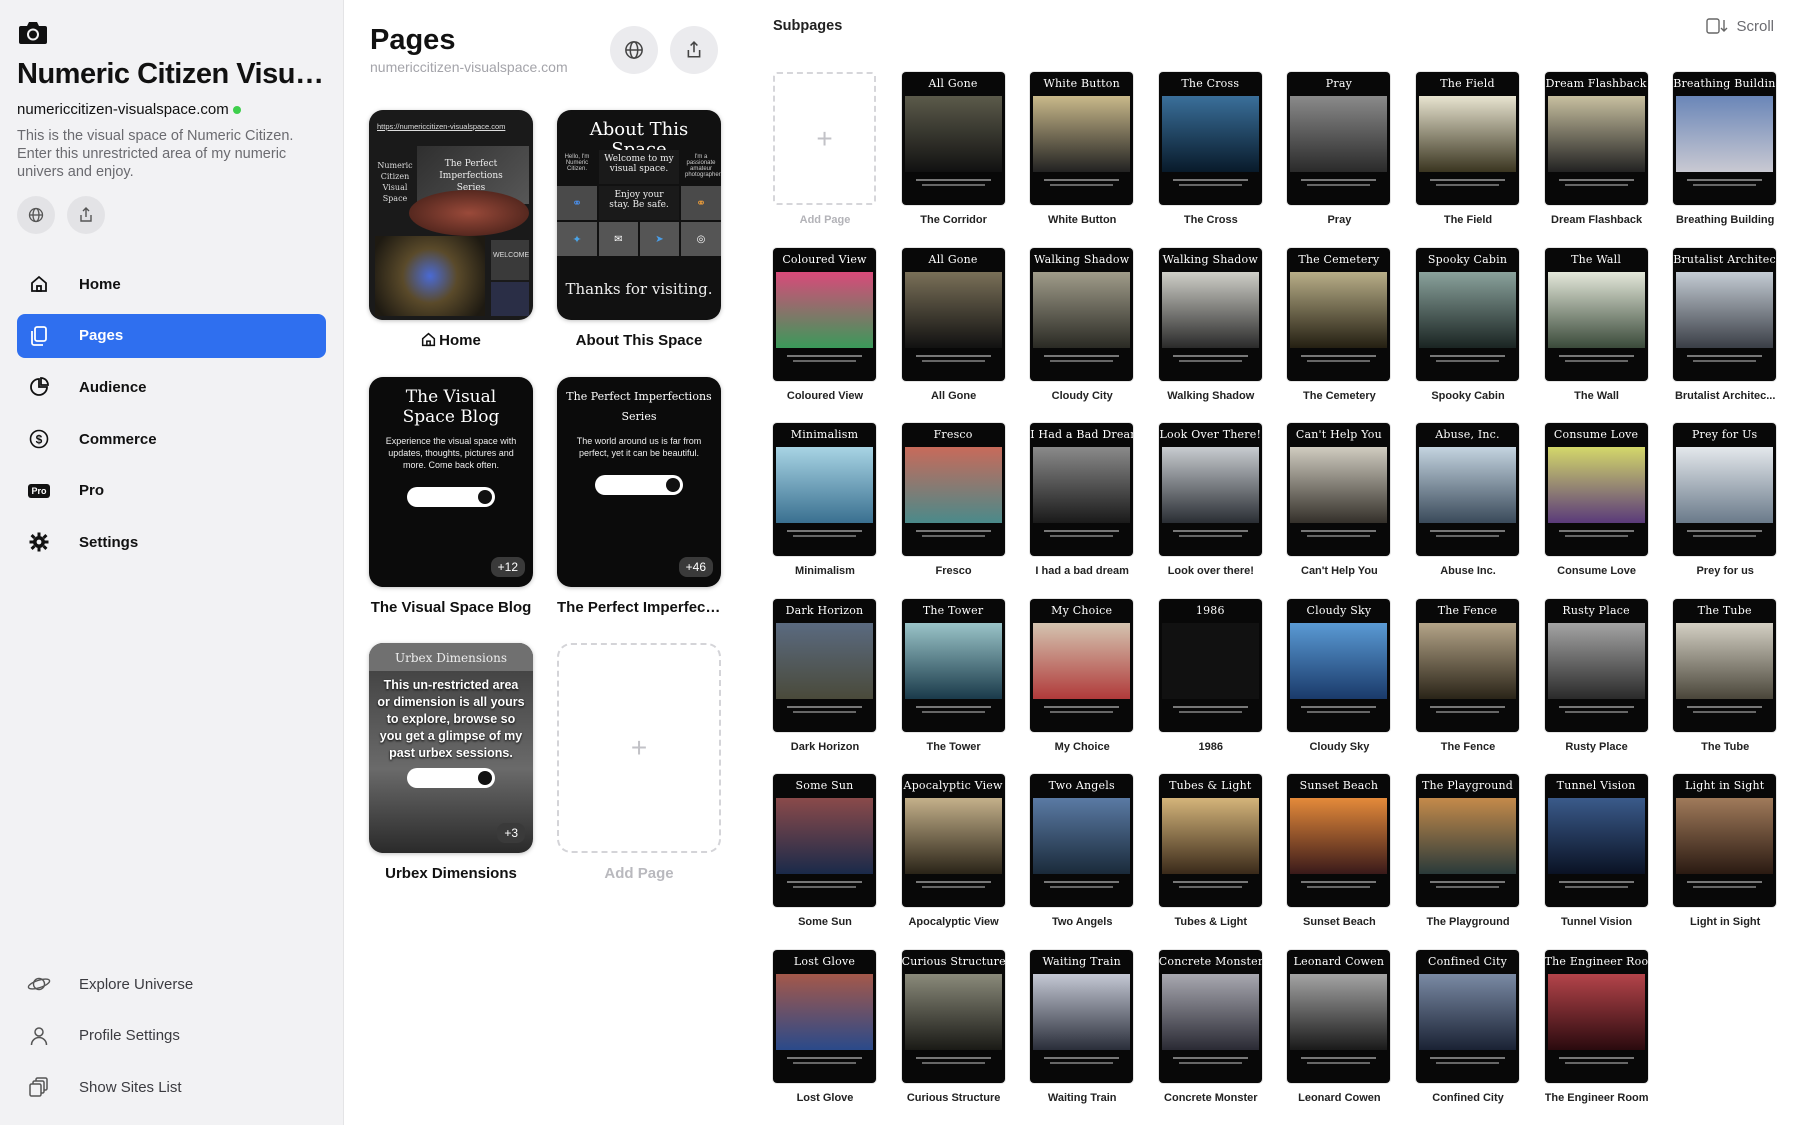  I want to click on subpage-tile: Coloured View Coloured View, so click(825, 324).